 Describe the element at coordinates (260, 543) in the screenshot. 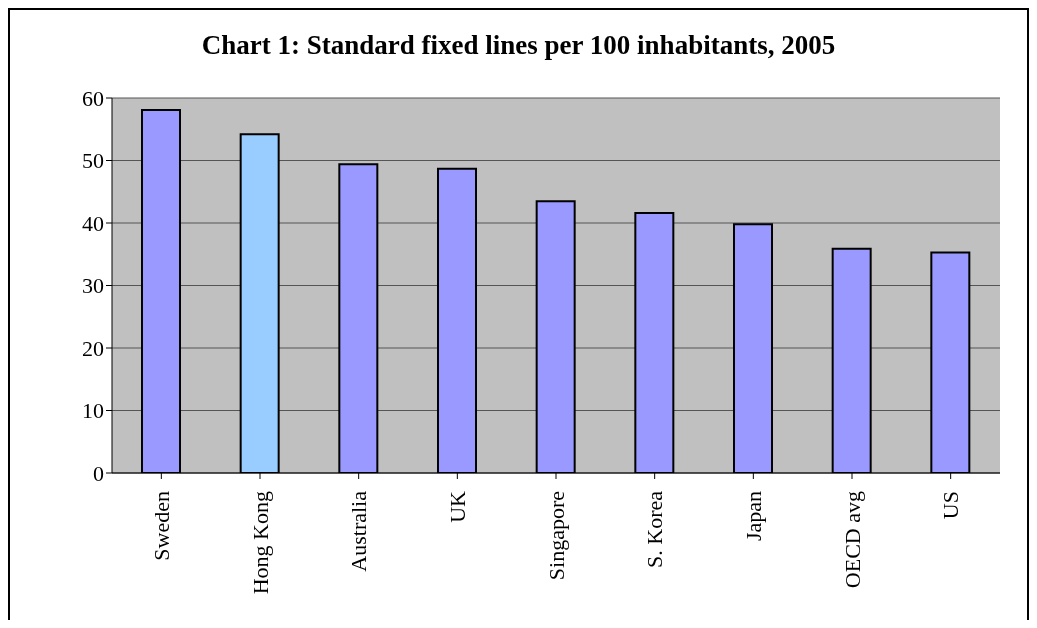

I see `x-tick-label: Hong Kong` at that location.